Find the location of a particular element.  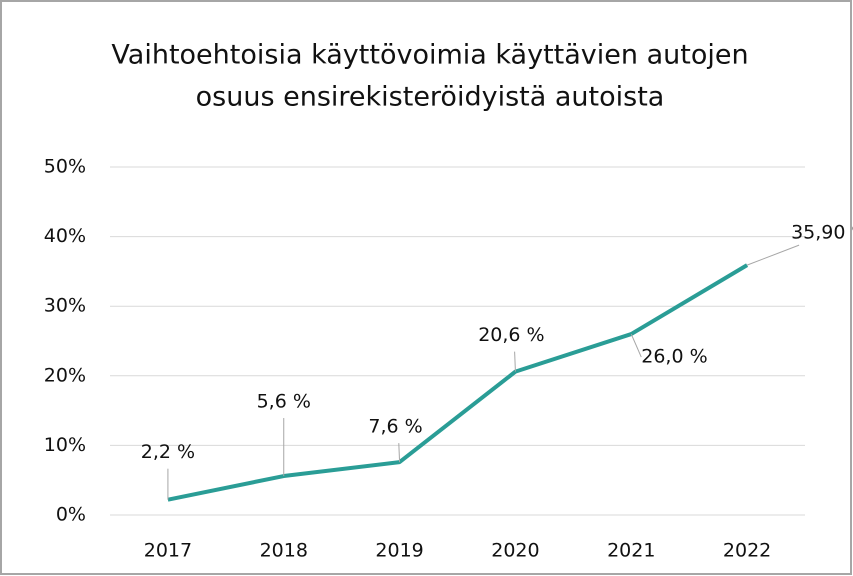

value-label: 2,2 % is located at coordinates (168, 452).